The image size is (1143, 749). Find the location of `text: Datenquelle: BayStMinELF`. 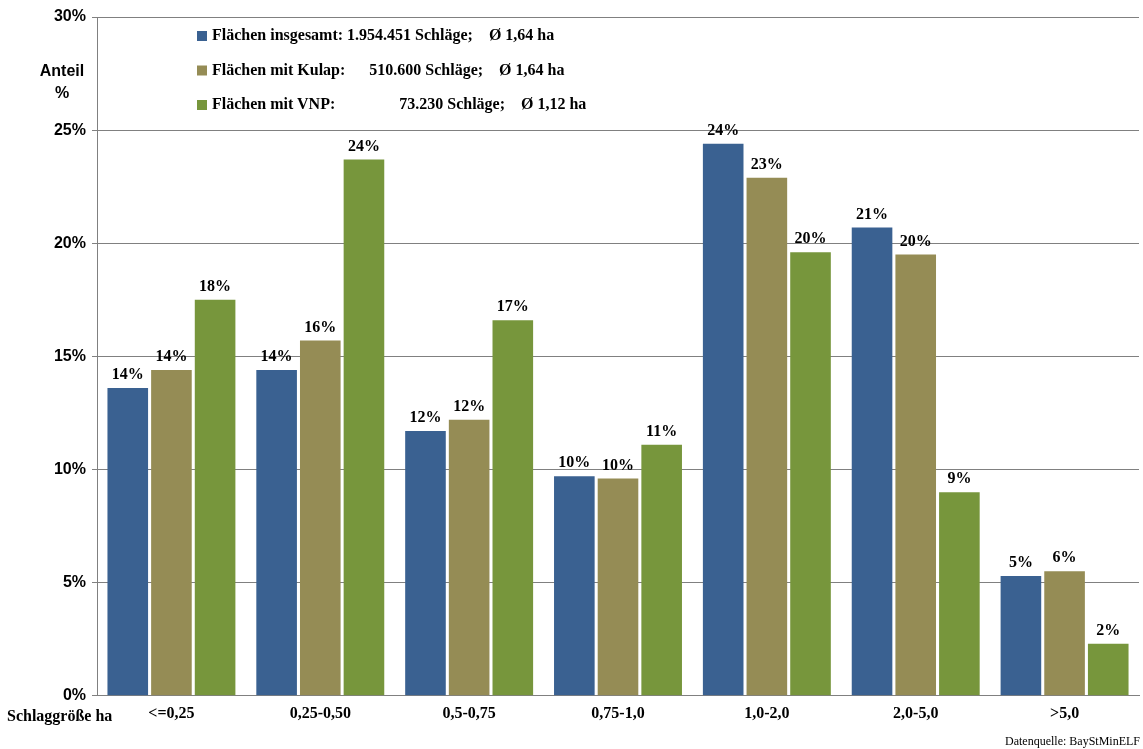

text: Datenquelle: BayStMinELF is located at coordinates (1073, 741).